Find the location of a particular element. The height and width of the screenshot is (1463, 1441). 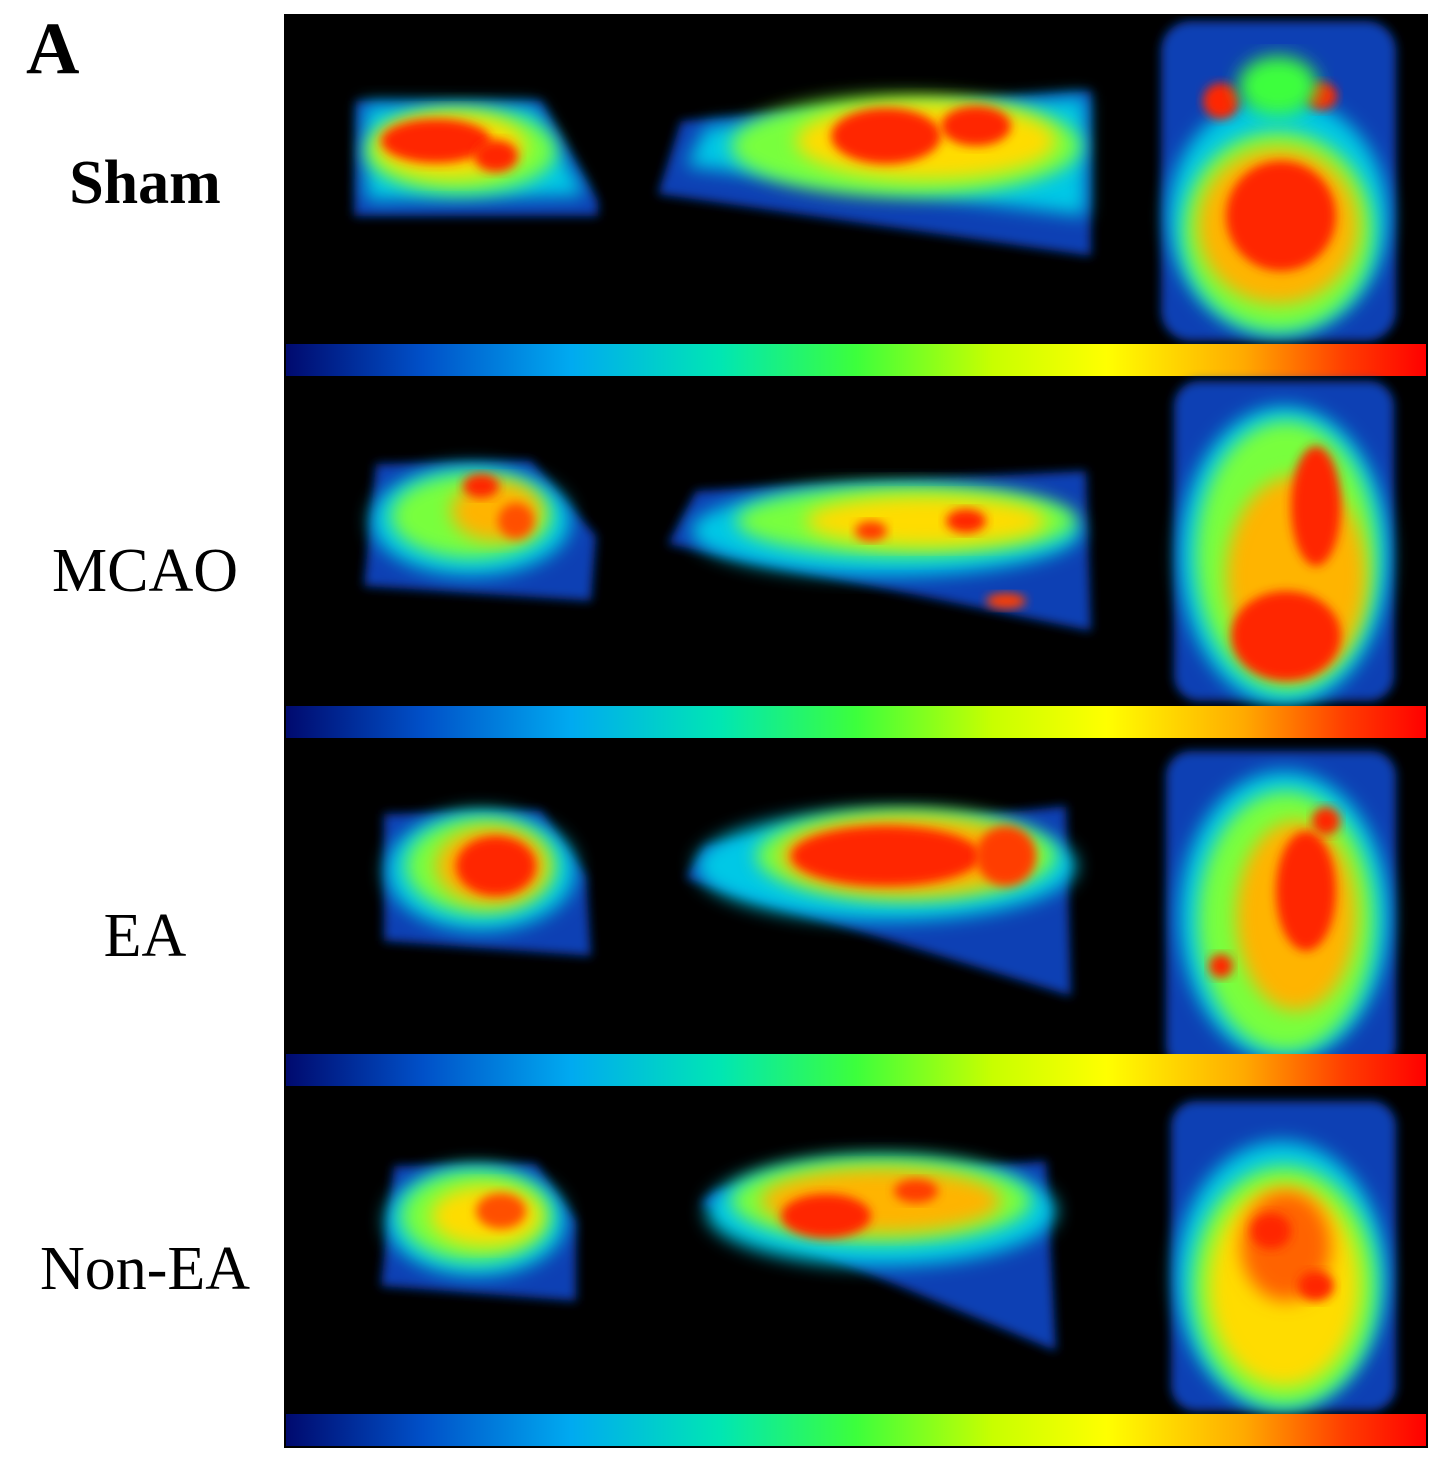

panel-letter: A is located at coordinates (53, 49).